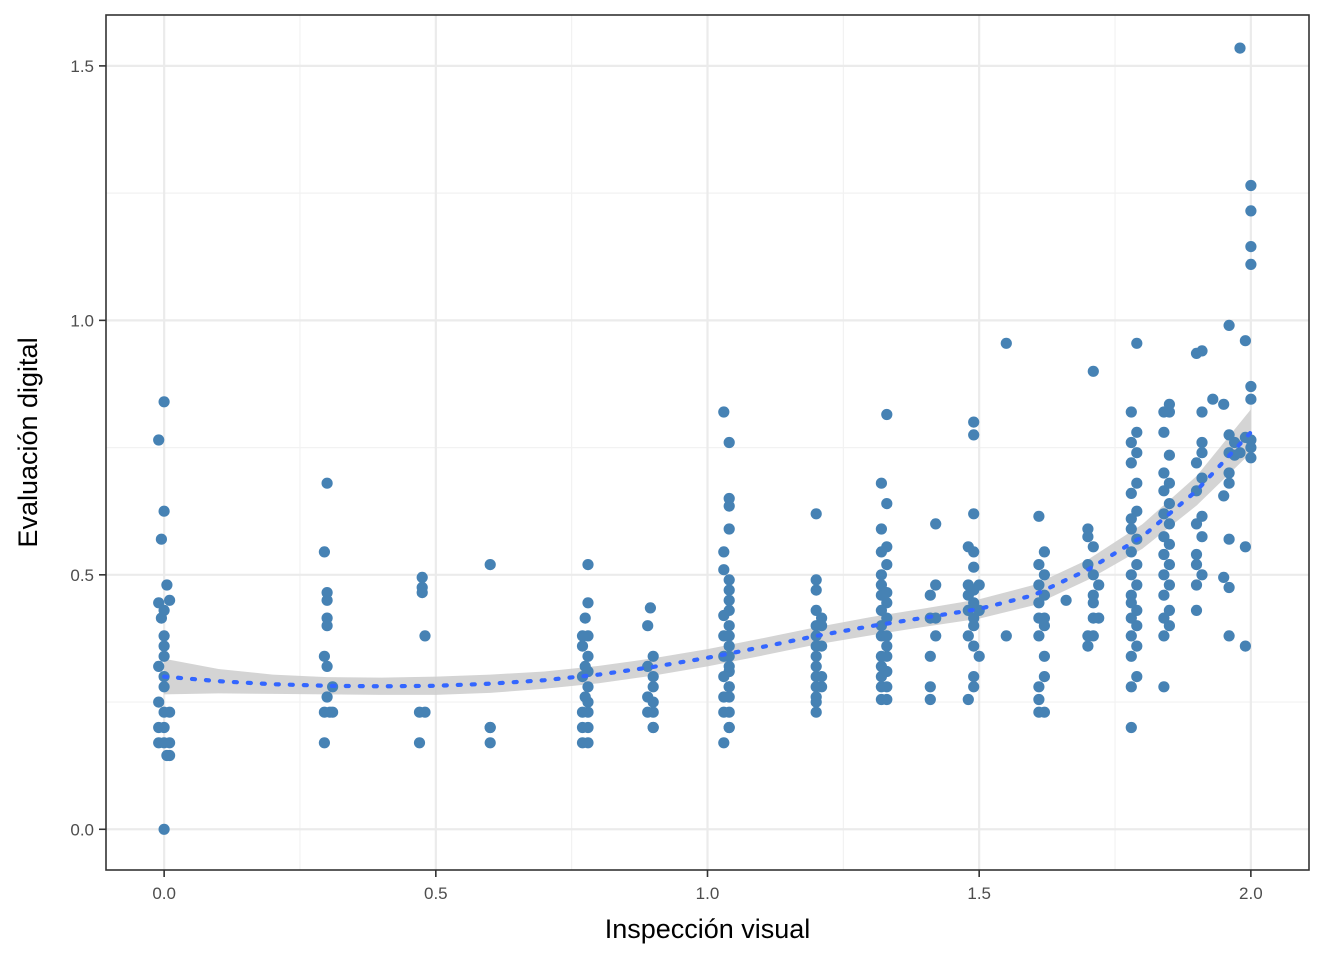 This screenshot has width=1344, height=960. I want to click on x-tick-label: 0.5, so click(436, 893).